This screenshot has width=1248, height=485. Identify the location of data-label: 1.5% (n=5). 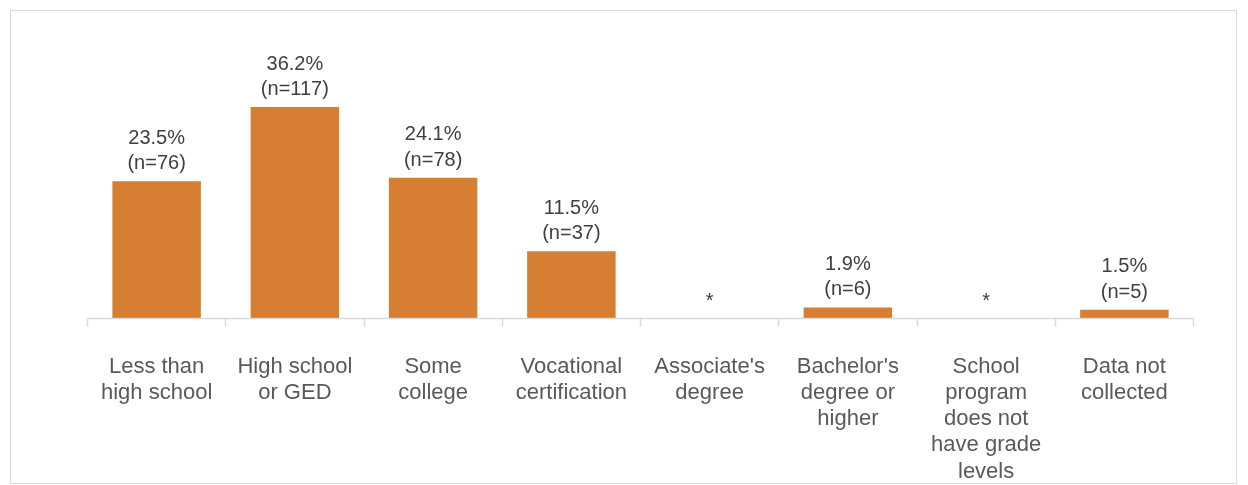
(1124, 278).